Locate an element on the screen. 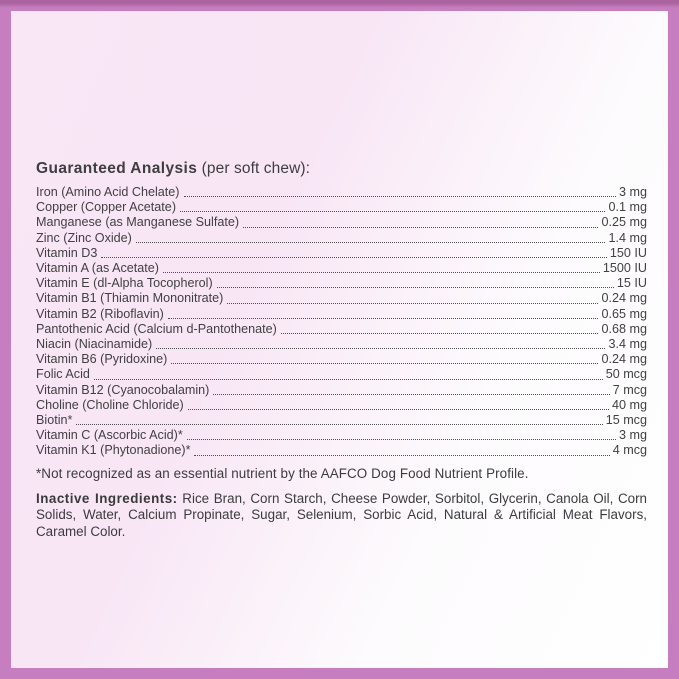 This screenshot has height=679, width=679. row-label: Niacin (Niacinamide) is located at coordinates (94, 344).